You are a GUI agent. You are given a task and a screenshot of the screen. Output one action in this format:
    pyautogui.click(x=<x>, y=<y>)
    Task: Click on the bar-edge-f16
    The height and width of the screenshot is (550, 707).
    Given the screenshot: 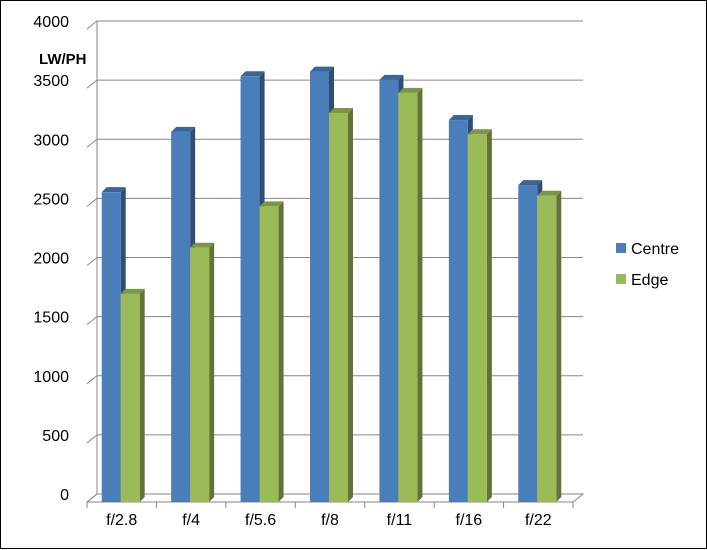 What is the action you would take?
    pyautogui.click(x=479, y=315)
    